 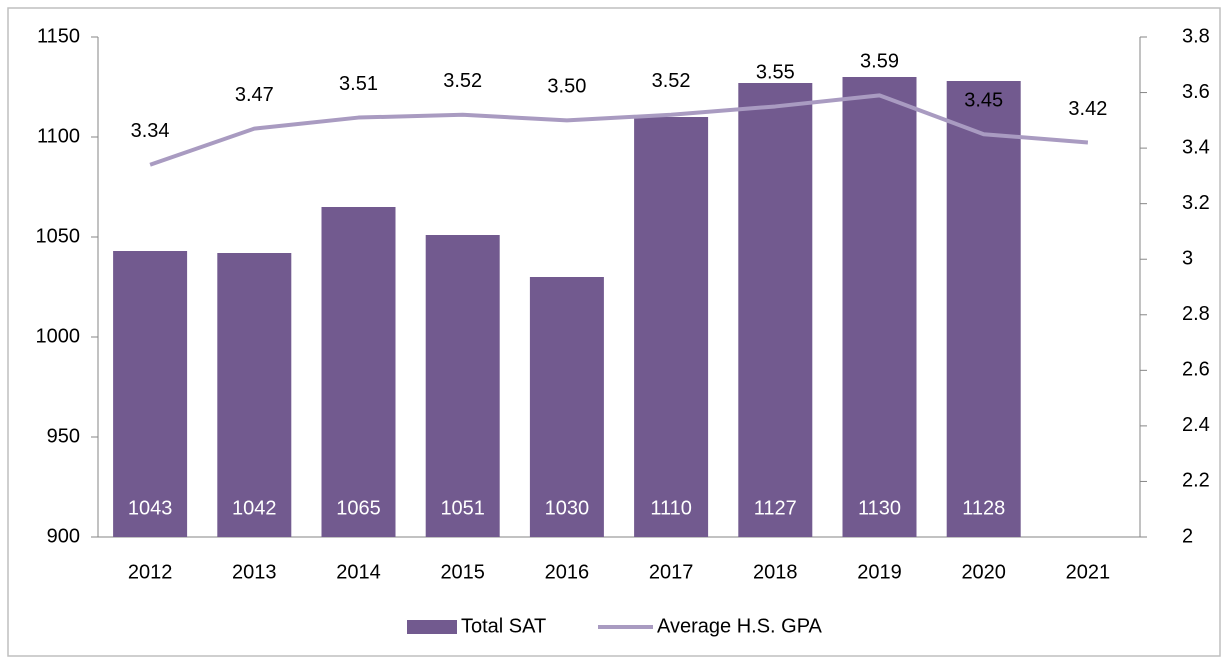 What do you see at coordinates (358, 508) in the screenshot?
I see `bar-value-label: 1065` at bounding box center [358, 508].